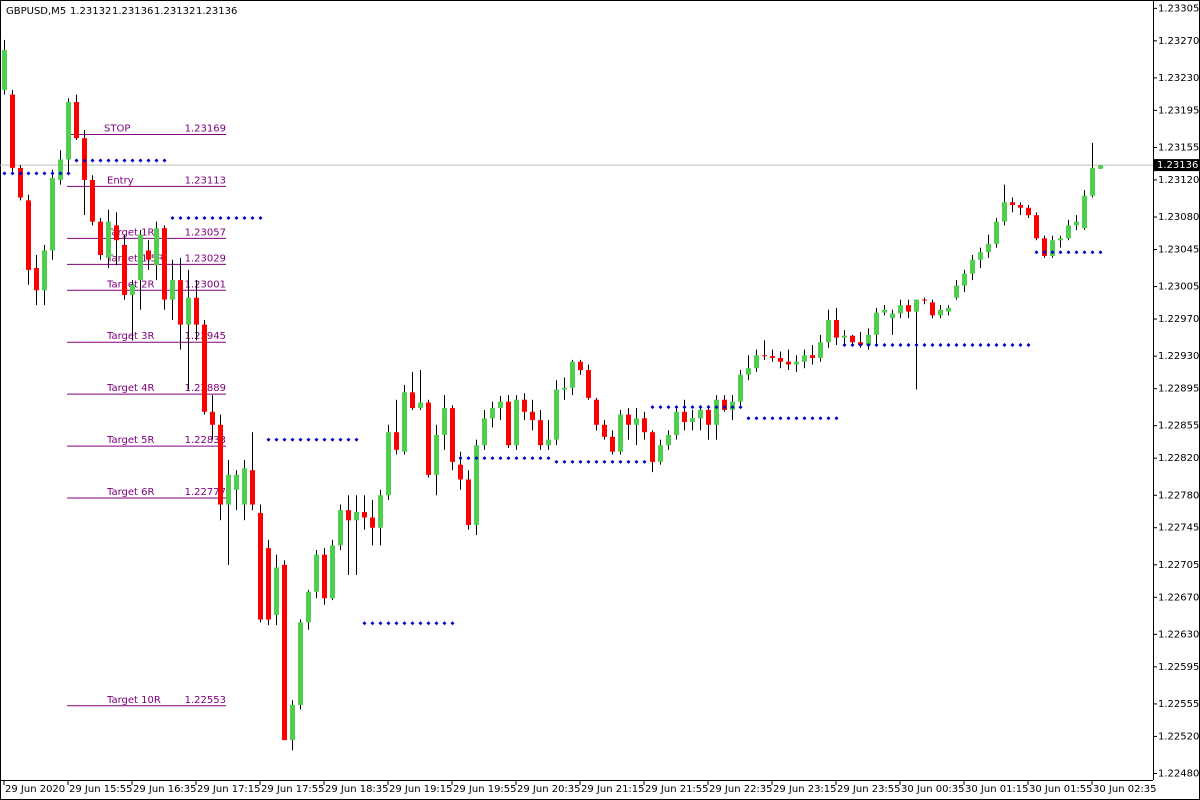 The height and width of the screenshot is (800, 1200). I want to click on level-label: Target 3R, so click(130, 336).